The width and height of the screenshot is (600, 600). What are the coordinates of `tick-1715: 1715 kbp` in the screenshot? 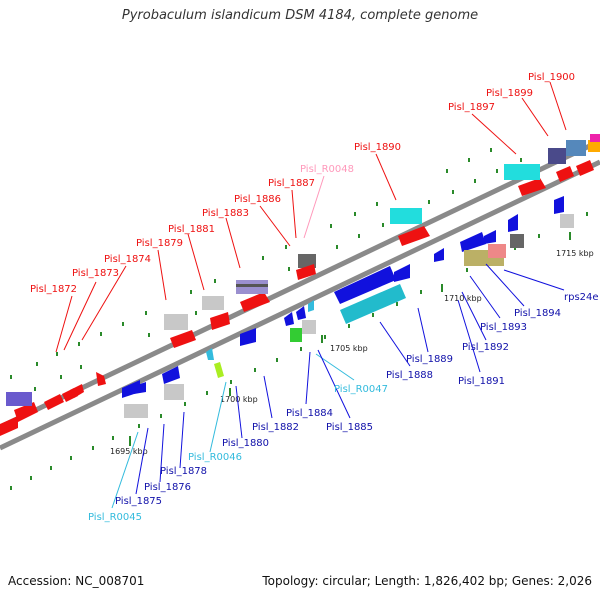 It's located at (575, 253).